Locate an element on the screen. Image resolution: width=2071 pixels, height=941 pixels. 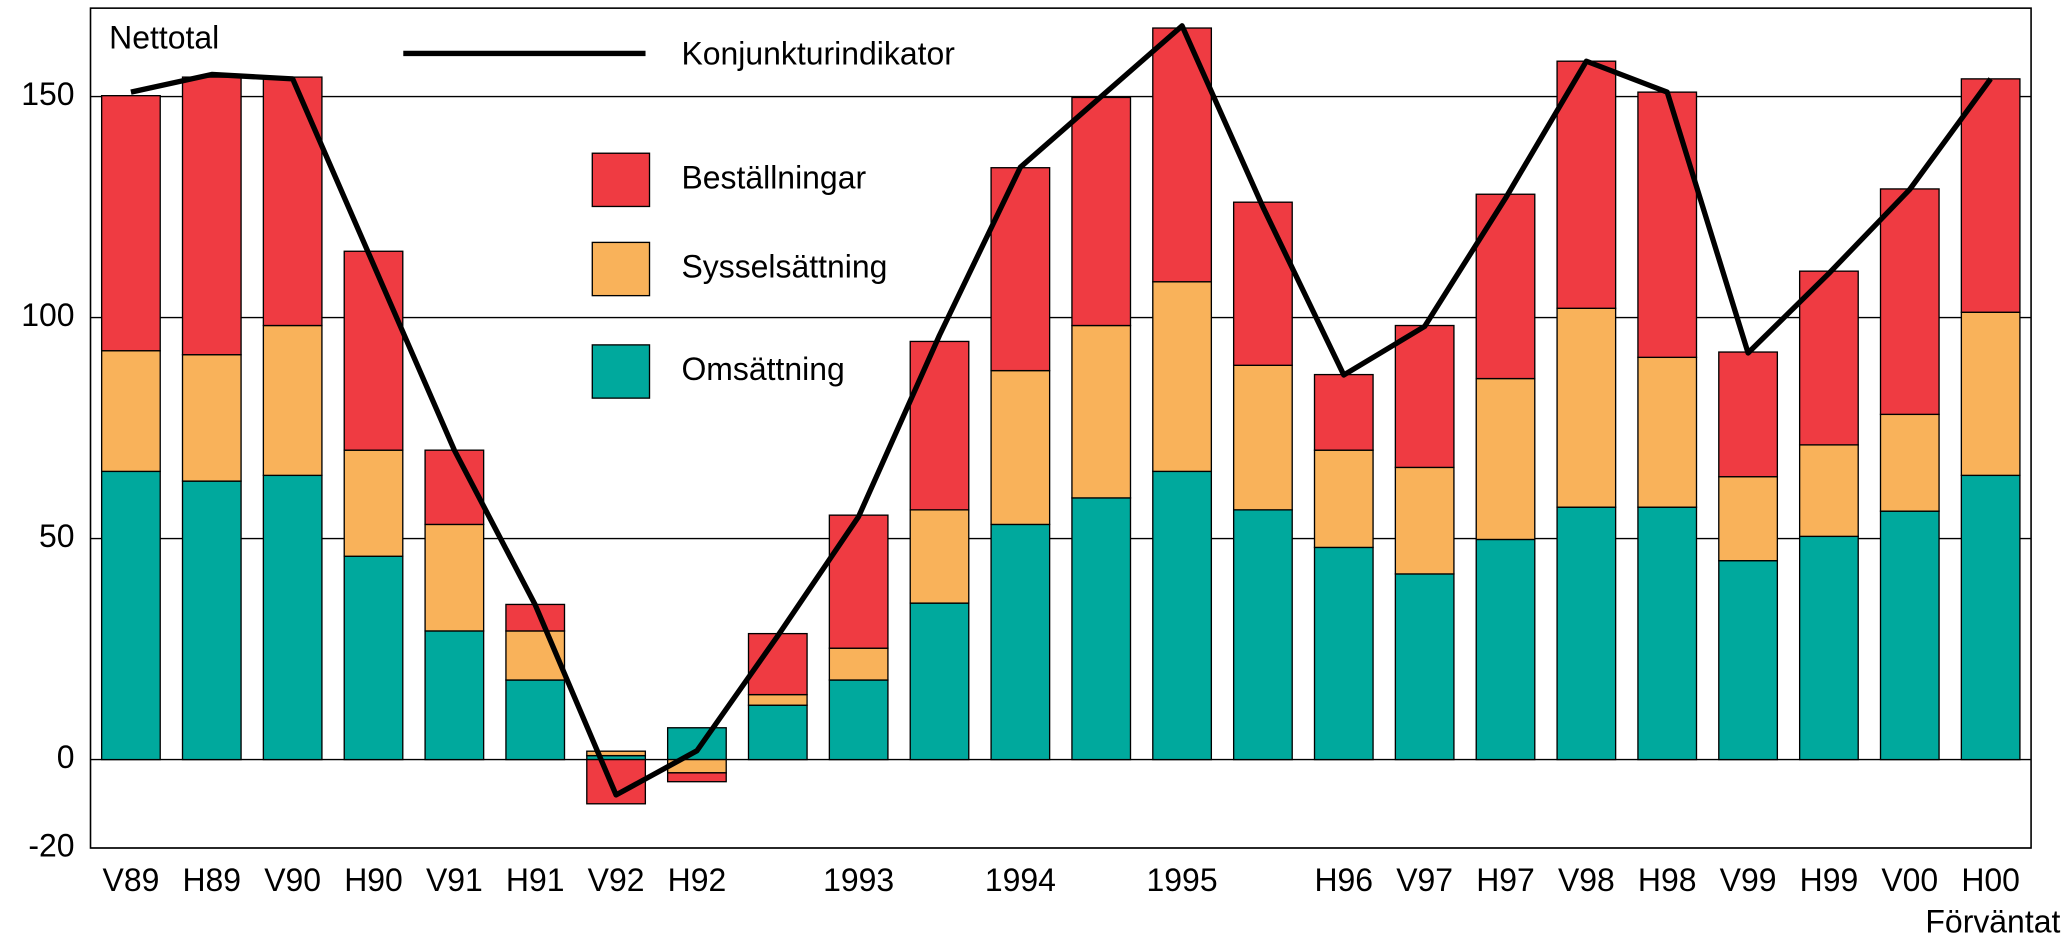
x-tick-label: H91 is located at coordinates (535, 880).